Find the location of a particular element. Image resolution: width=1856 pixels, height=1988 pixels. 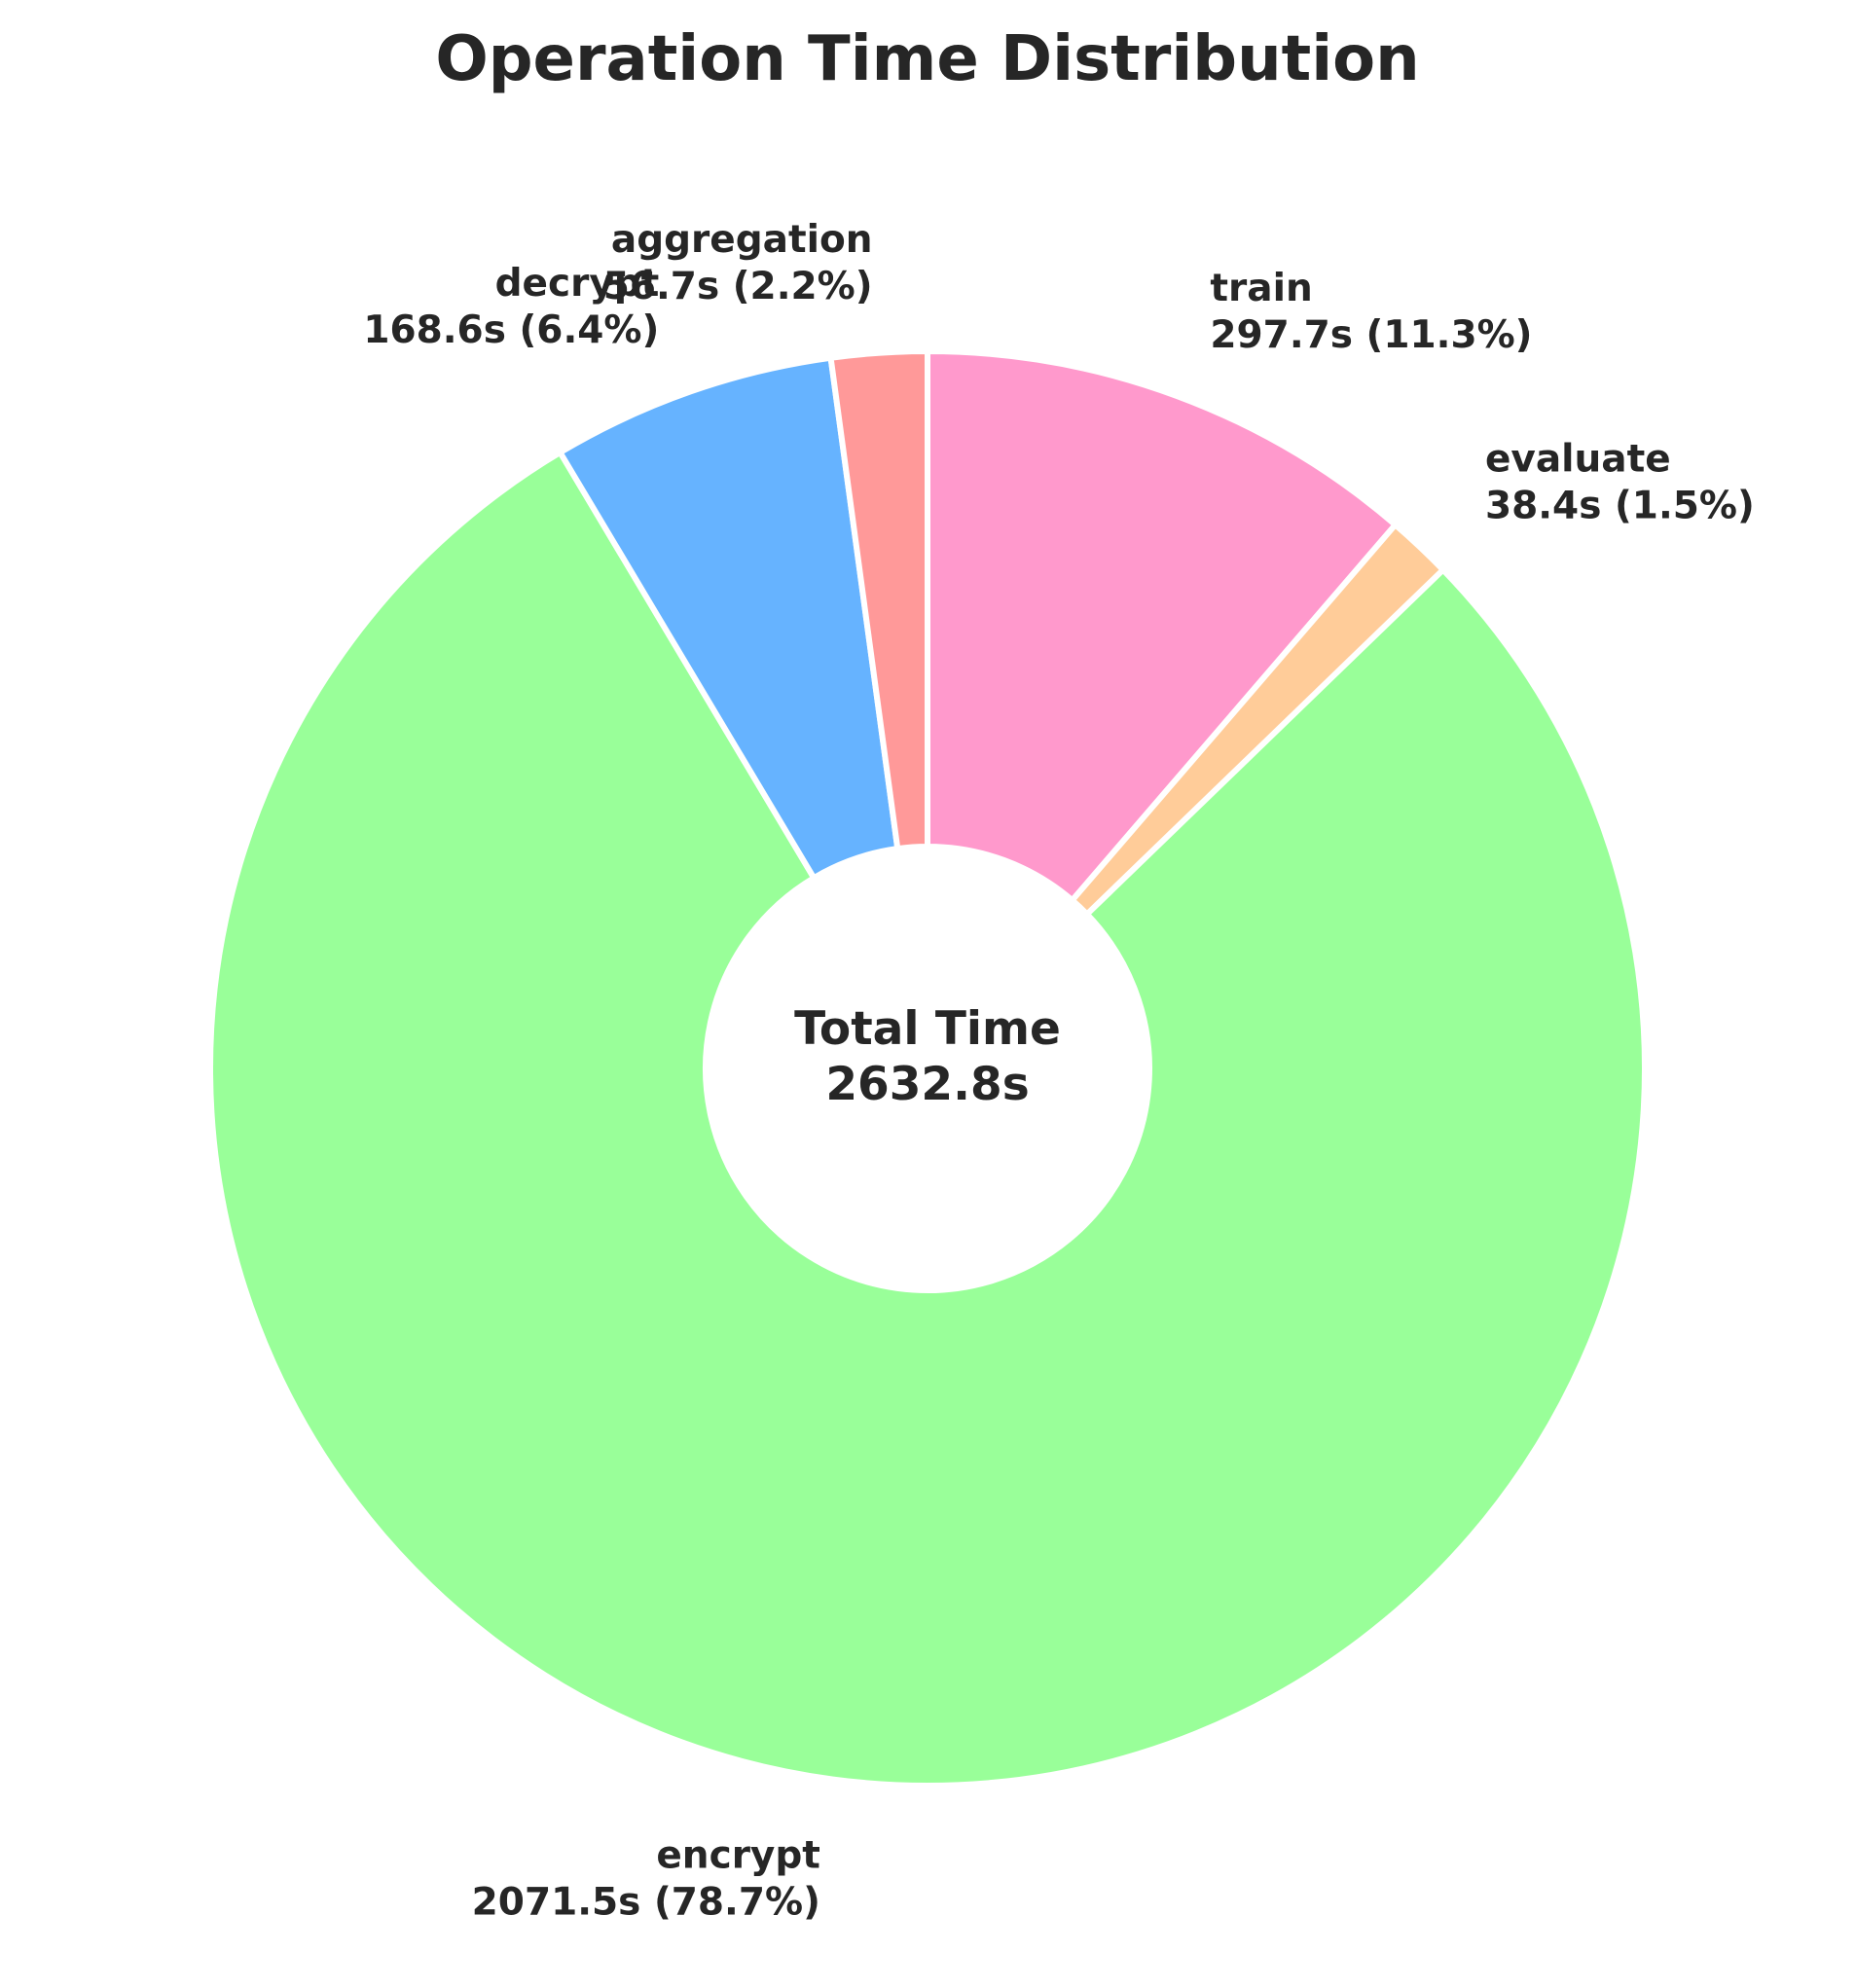

pie-slice-train is located at coordinates (1162, 626).